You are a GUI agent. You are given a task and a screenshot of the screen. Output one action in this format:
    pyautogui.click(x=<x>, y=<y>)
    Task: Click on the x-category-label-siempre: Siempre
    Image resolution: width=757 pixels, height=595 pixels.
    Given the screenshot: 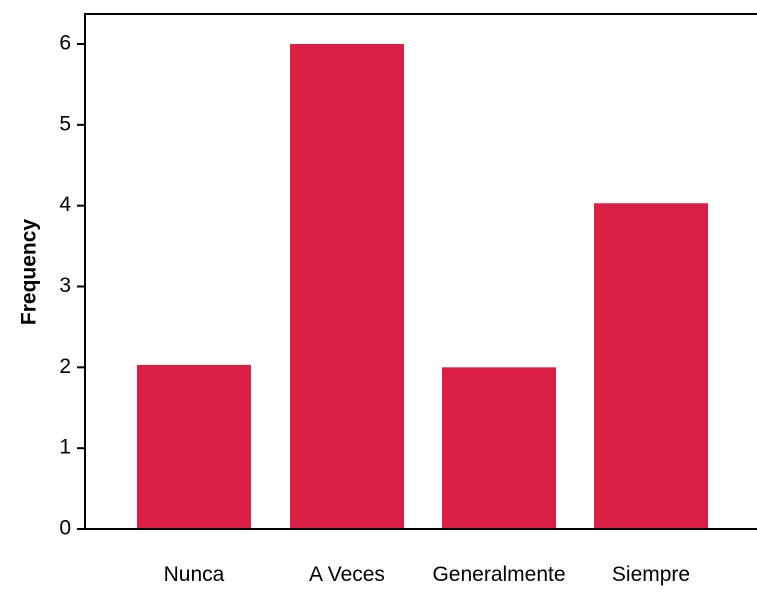 What is the action you would take?
    pyautogui.click(x=651, y=574)
    